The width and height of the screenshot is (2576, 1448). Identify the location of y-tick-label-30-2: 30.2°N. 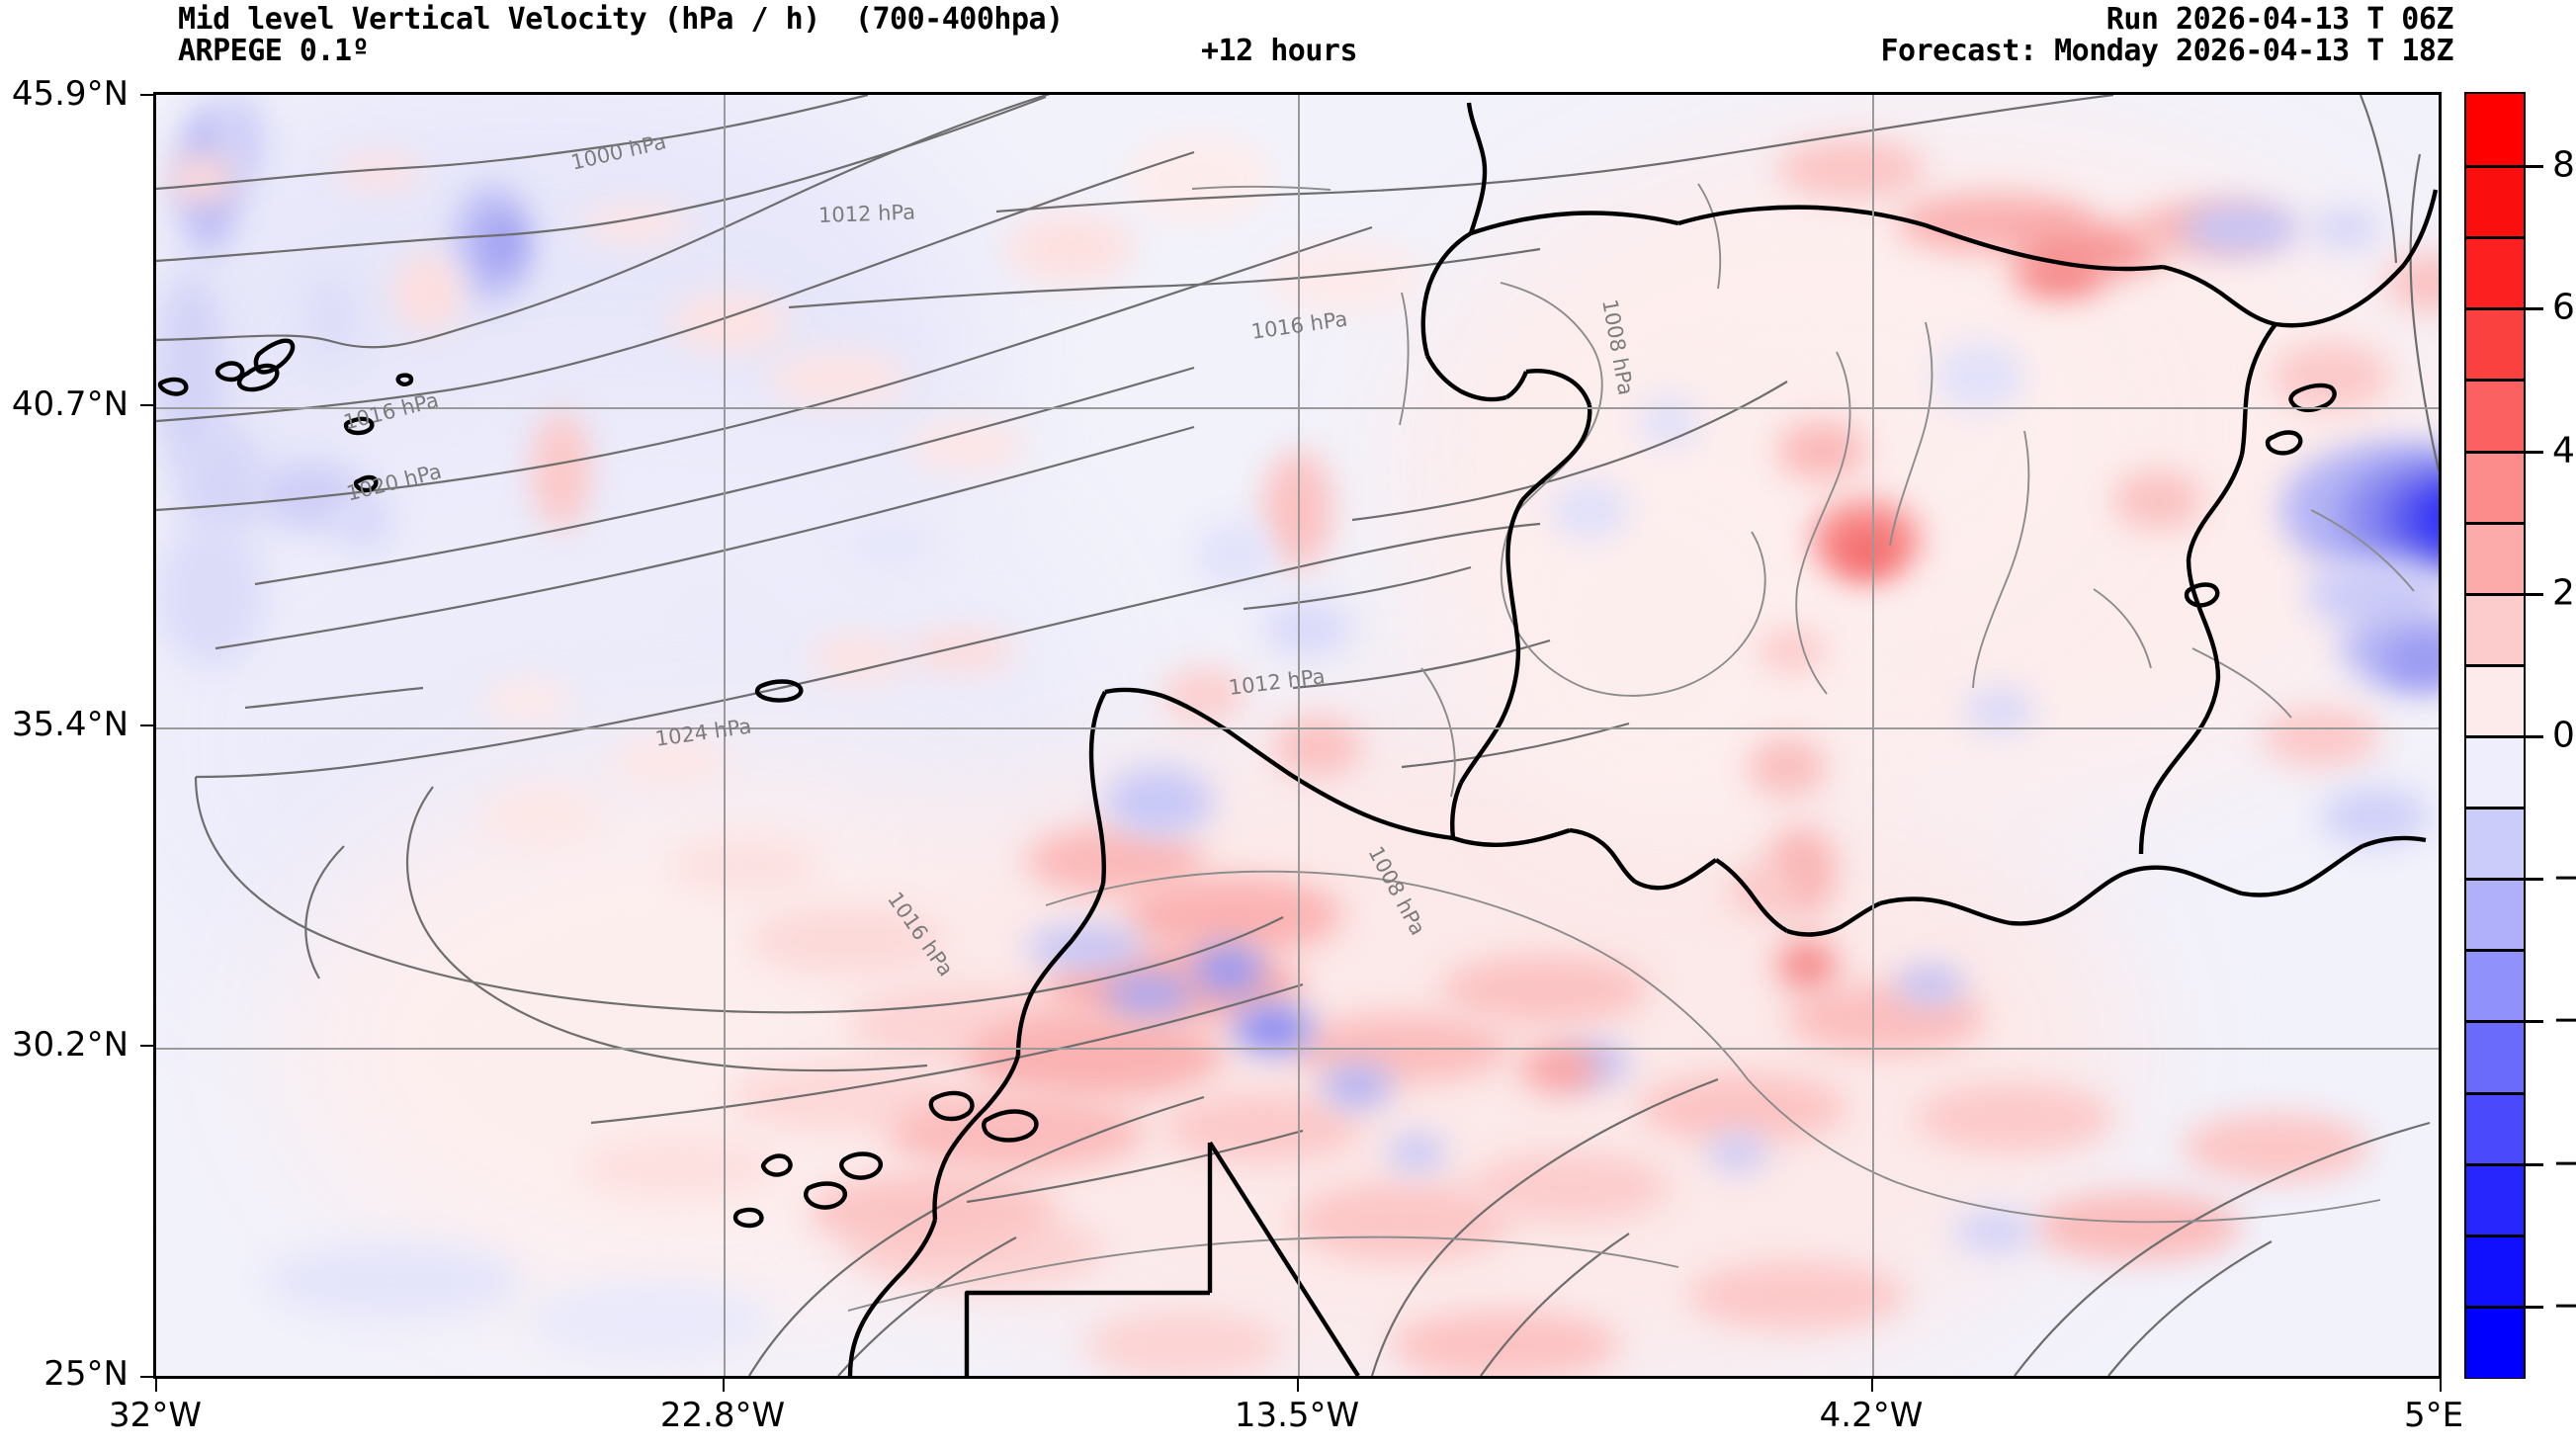
(70, 1045).